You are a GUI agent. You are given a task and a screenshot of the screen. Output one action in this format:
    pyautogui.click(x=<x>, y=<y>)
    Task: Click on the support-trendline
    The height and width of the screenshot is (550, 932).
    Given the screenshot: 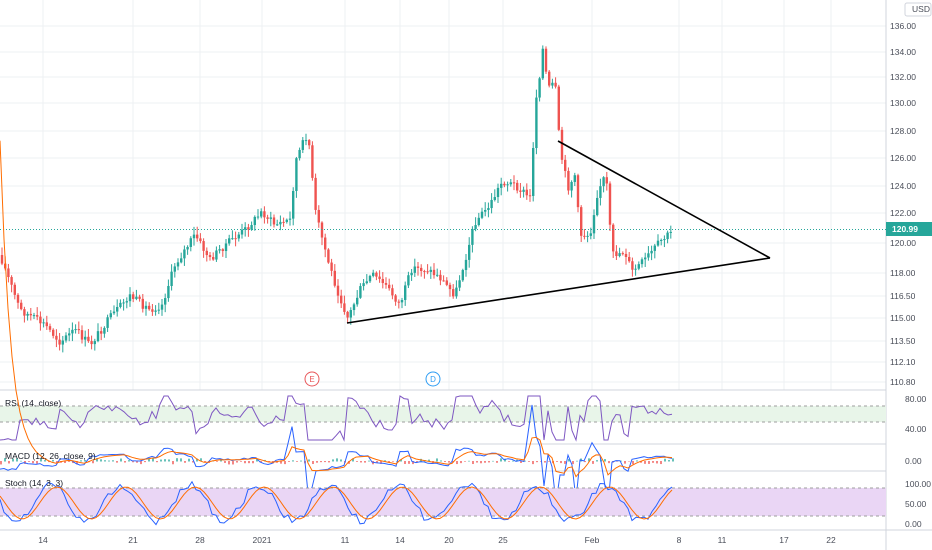 What is the action you would take?
    pyautogui.click(x=558, y=290)
    